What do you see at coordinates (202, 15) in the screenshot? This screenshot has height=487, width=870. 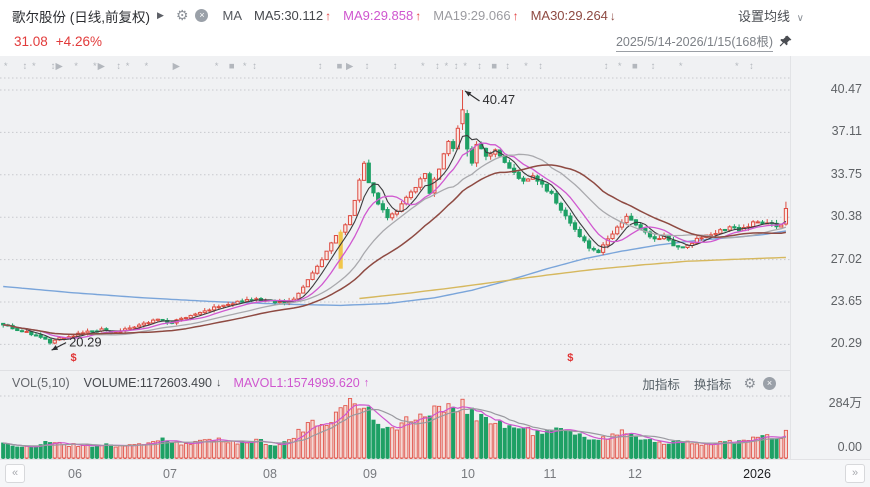 I see `close-icon: ×` at bounding box center [202, 15].